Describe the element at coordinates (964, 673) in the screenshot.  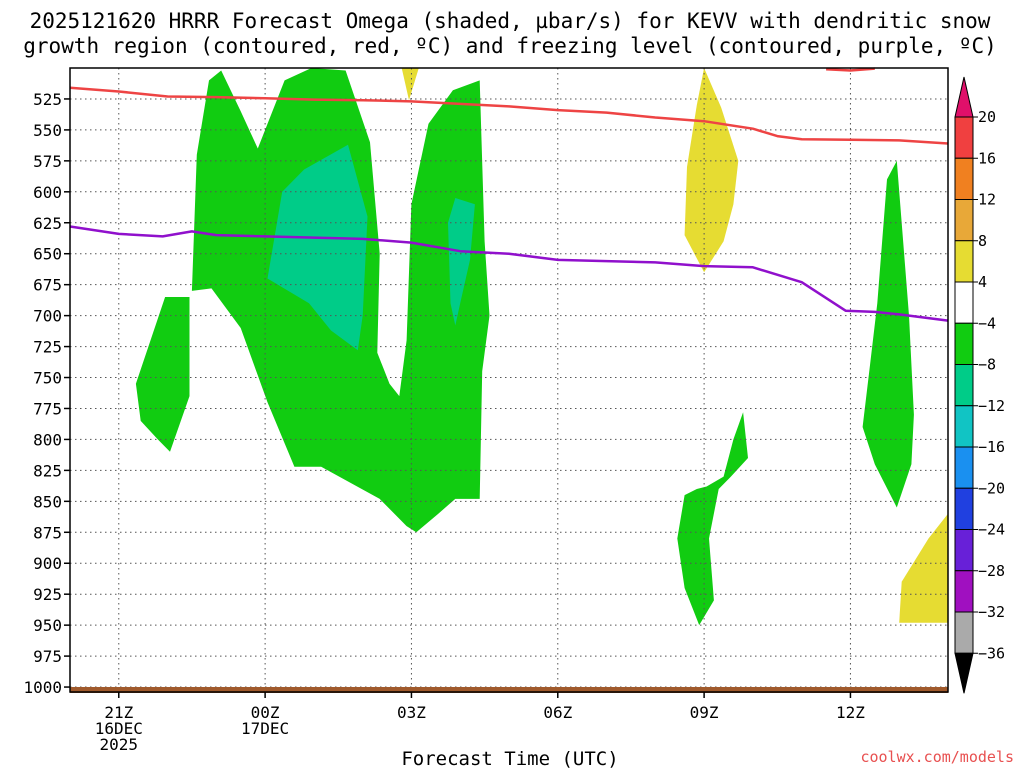
I see `colorbar-min-arrow` at that location.